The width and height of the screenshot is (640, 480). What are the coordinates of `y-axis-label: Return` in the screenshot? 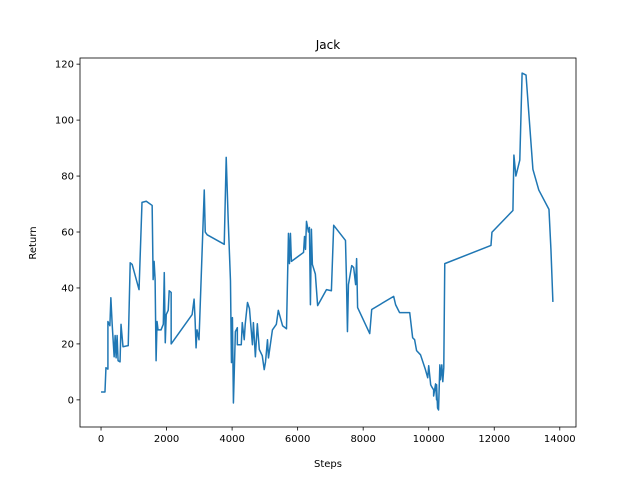 It's located at (33, 242).